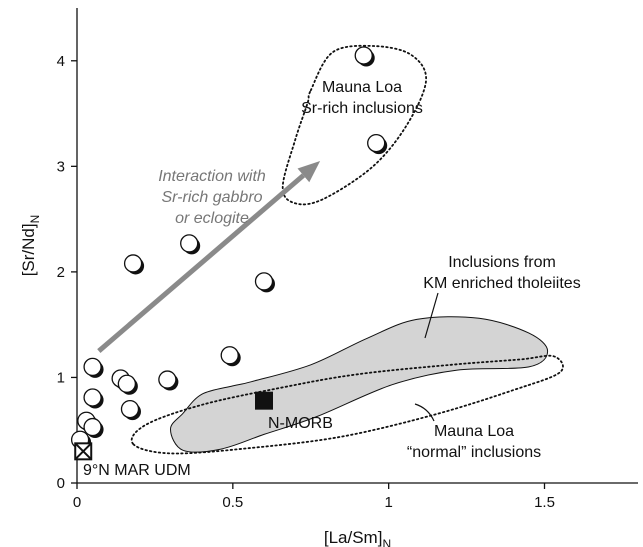 The height and width of the screenshot is (547, 643). What do you see at coordinates (28, 249) in the screenshot?
I see `y-axis-title-main: [Sr/Nd]` at bounding box center [28, 249].